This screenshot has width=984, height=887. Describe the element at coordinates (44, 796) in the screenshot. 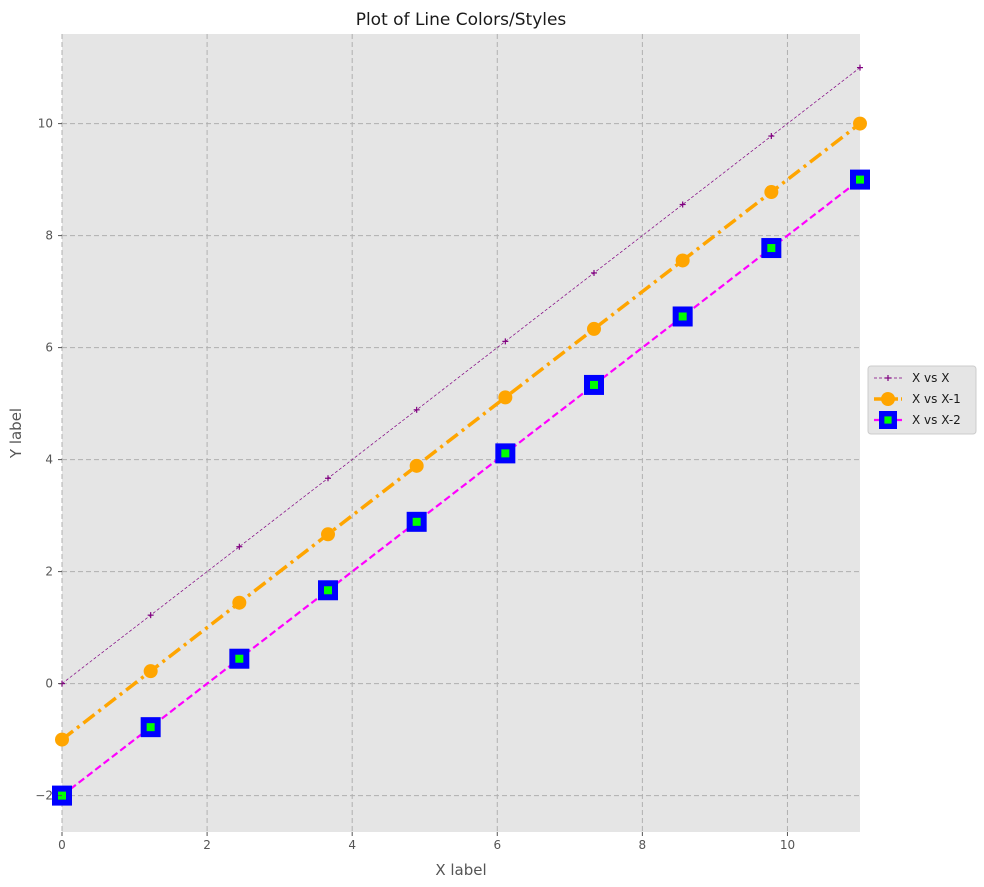

I see `y-tick-label: −2` at that location.